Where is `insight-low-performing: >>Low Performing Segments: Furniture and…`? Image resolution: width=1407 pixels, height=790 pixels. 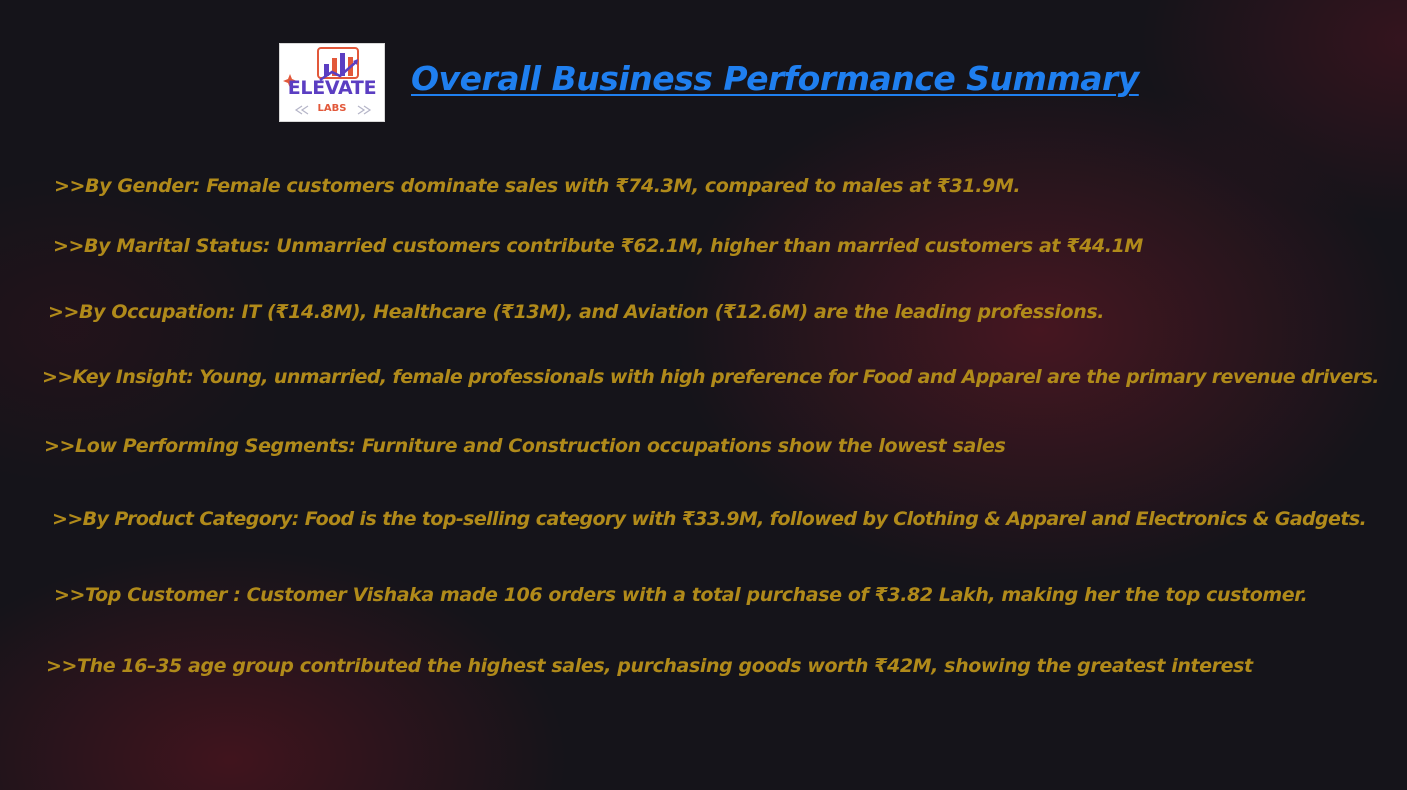
insight-low-performing: >>Low Performing Segments: Furniture and… is located at coordinates (525, 446).